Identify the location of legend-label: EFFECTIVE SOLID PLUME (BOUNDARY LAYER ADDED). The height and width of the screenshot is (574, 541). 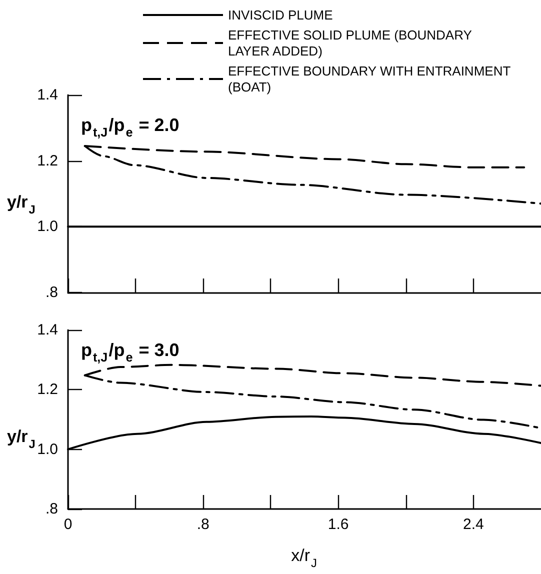
(352, 43).